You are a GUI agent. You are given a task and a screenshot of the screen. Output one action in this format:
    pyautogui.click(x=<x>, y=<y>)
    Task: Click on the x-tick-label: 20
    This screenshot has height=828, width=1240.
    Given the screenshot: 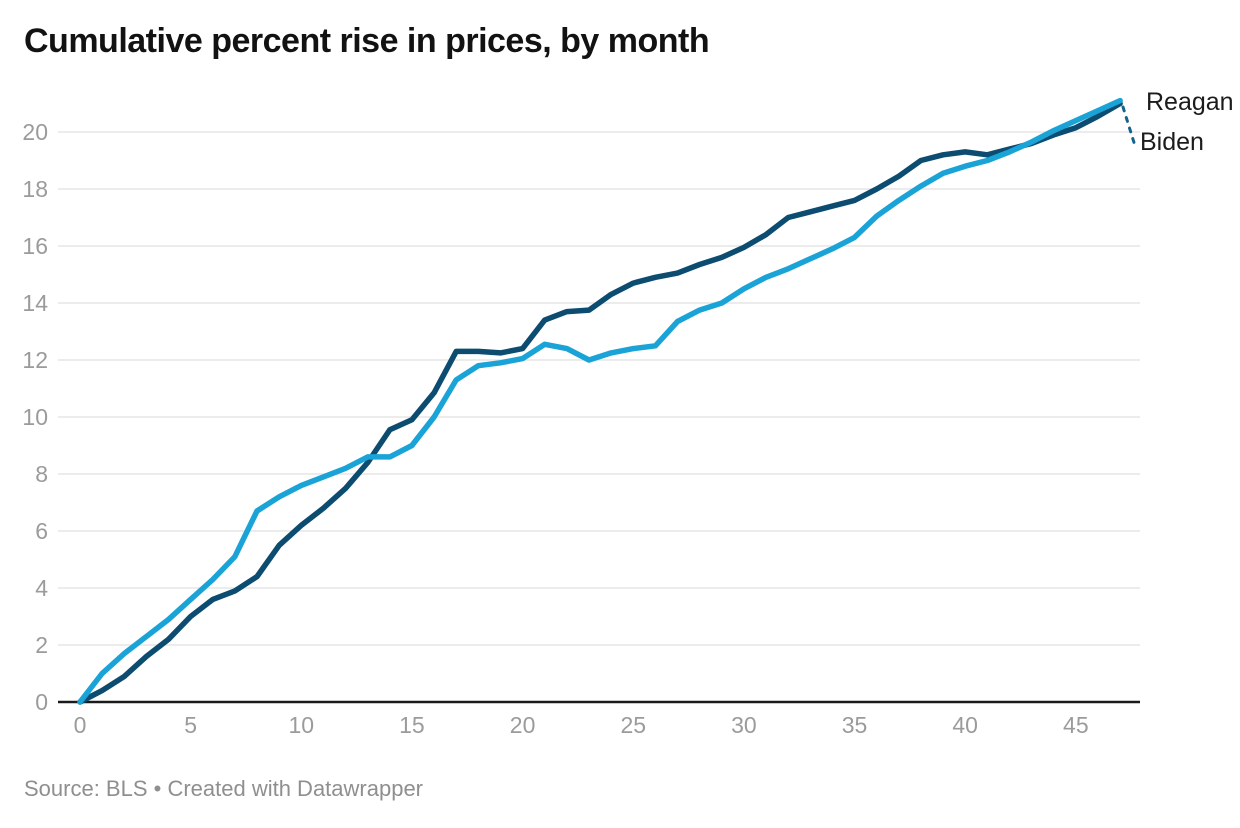 What is the action you would take?
    pyautogui.click(x=523, y=725)
    